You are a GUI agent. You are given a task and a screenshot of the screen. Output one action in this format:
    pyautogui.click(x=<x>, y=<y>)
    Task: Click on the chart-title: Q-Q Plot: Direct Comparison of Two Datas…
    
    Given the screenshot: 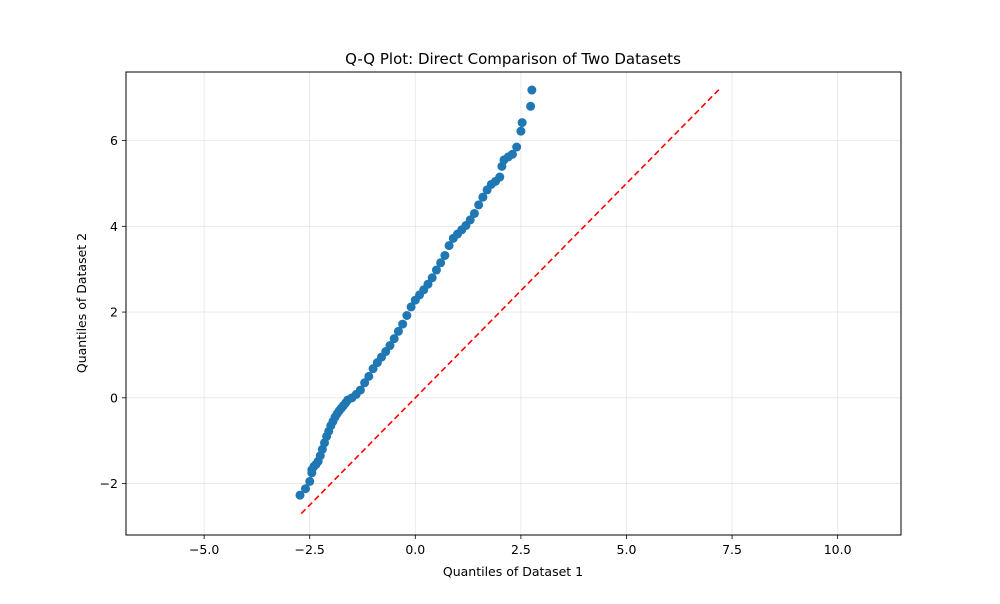 What is the action you would take?
    pyautogui.click(x=513, y=59)
    